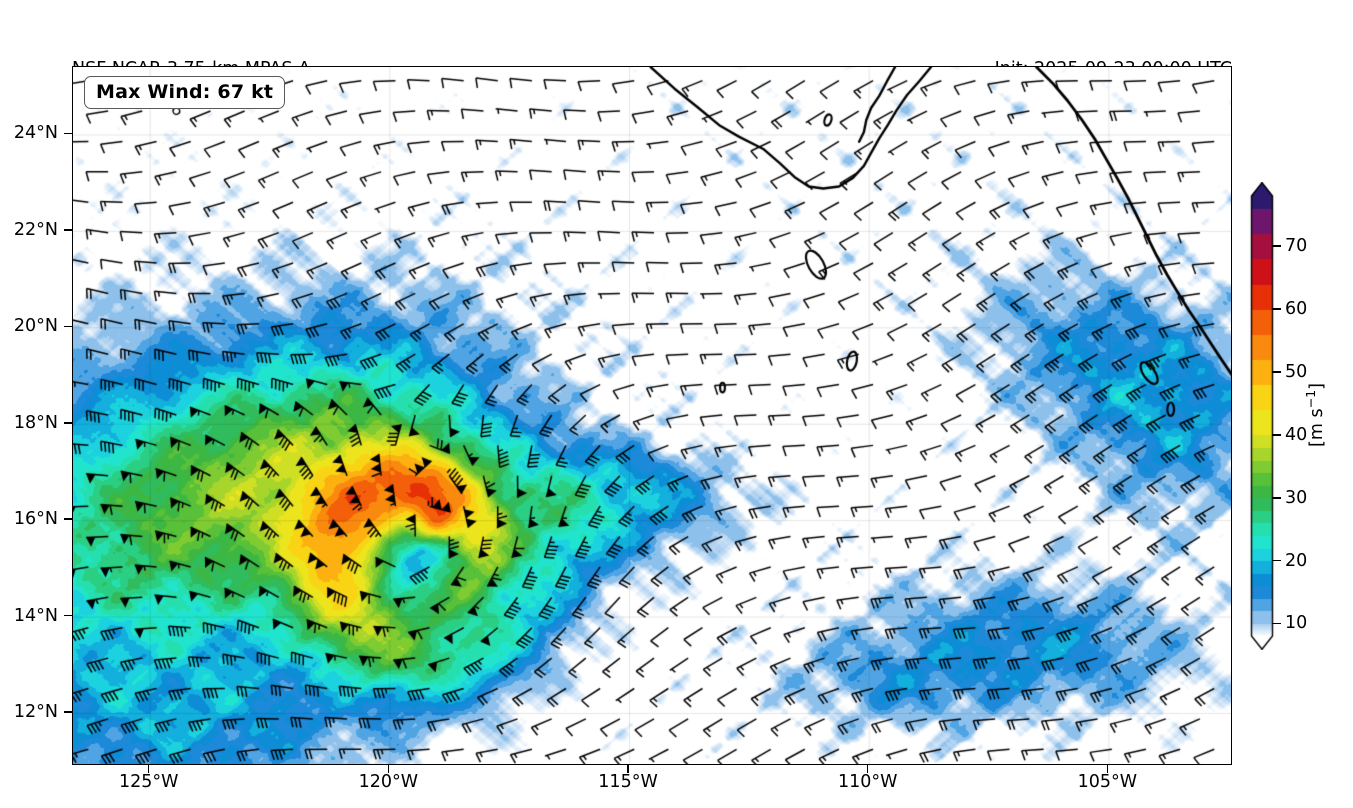 The height and width of the screenshot is (808, 1353). Describe the element at coordinates (1107, 782) in the screenshot. I see `x-axis-label-4: 105°W` at that location.